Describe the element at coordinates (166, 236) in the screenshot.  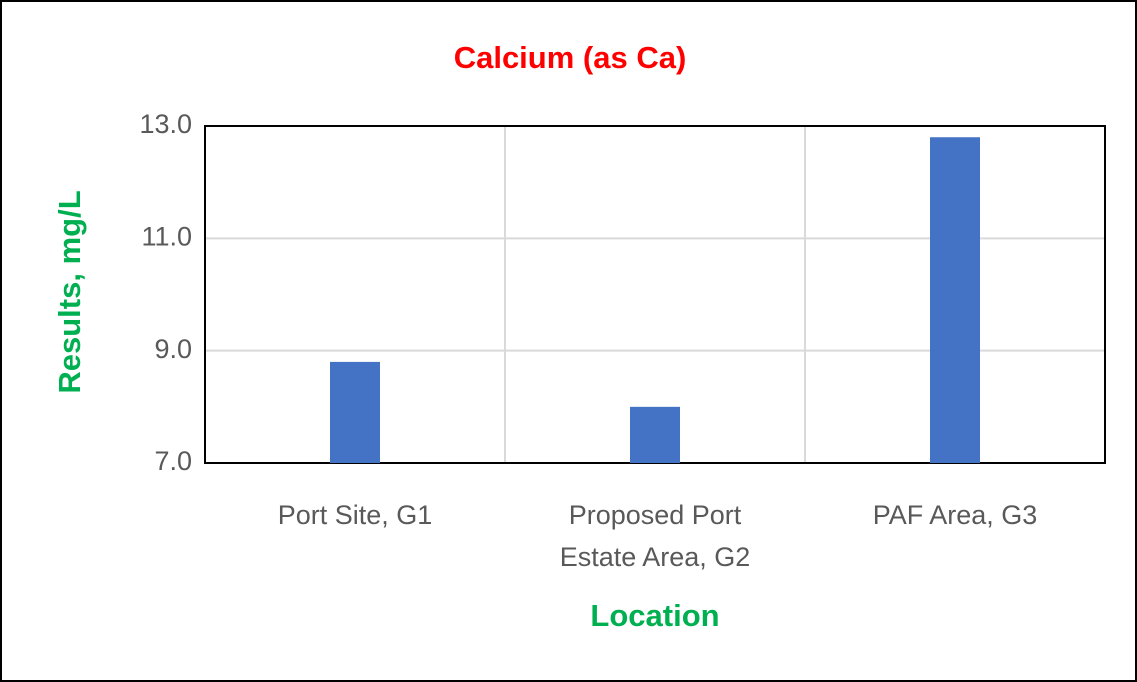
I see `y-tick-label: 11.0` at that location.